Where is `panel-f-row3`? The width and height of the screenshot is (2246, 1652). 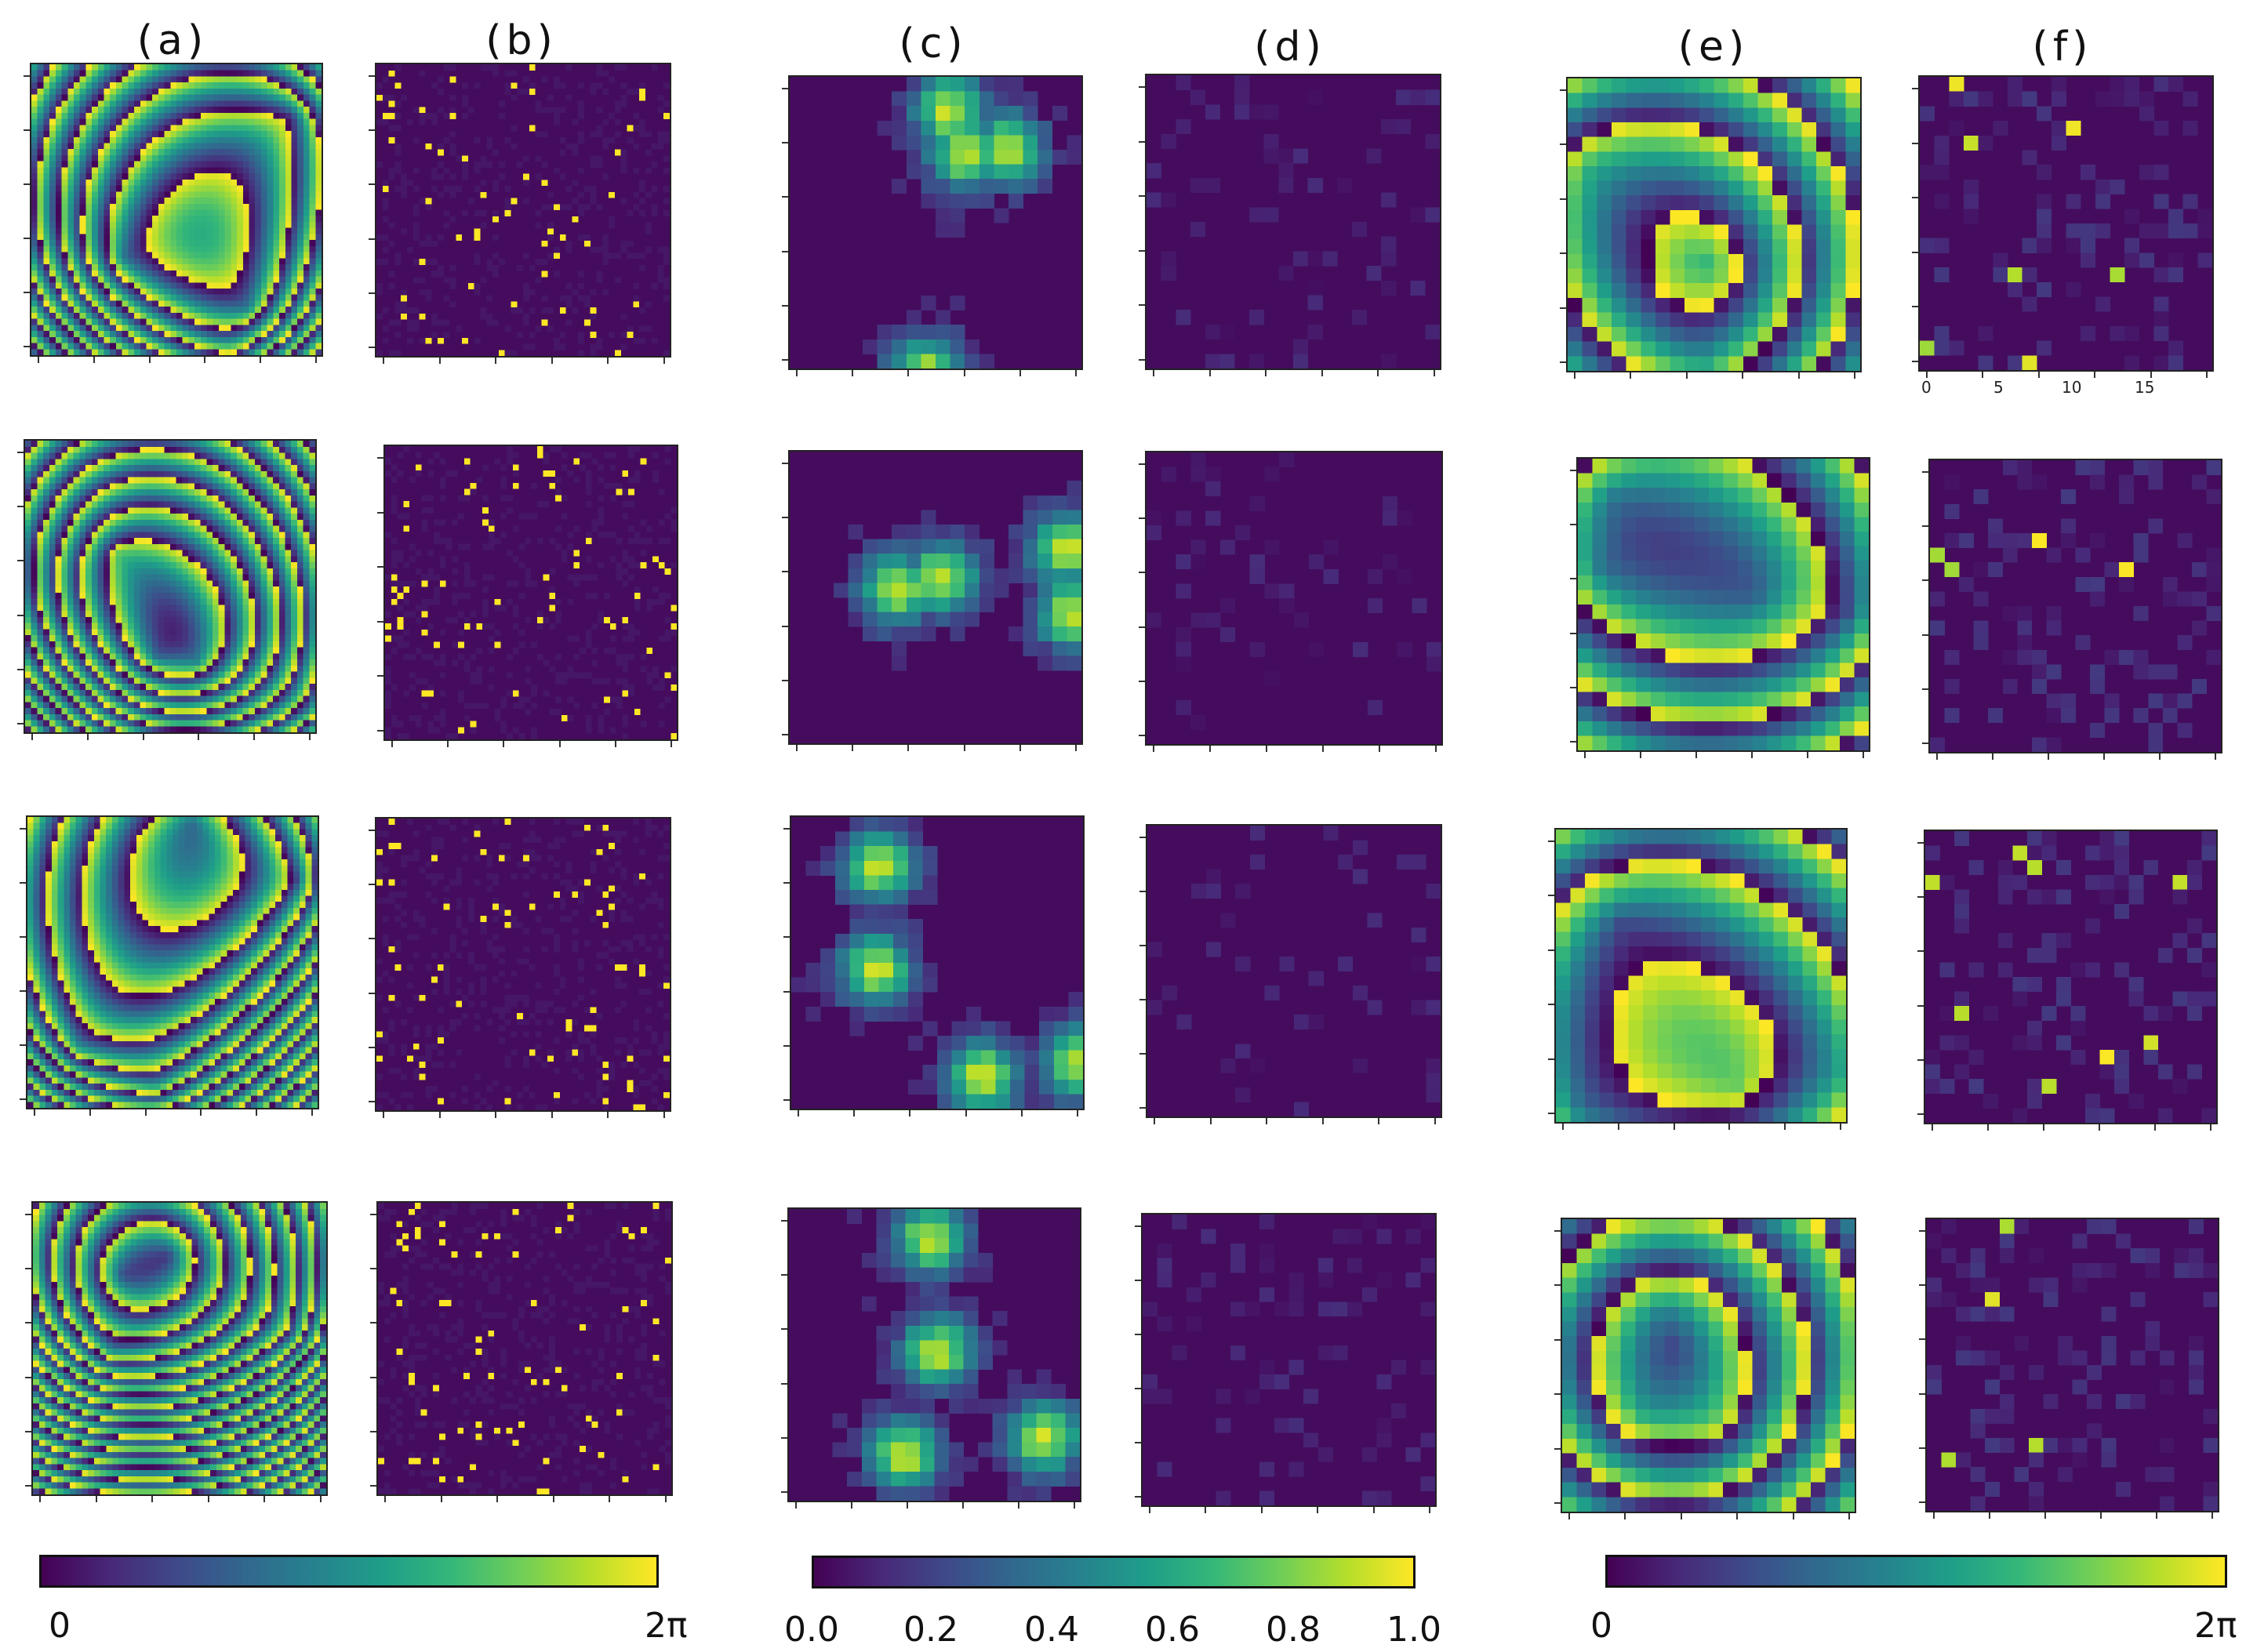 panel-f-row3 is located at coordinates (2071, 977).